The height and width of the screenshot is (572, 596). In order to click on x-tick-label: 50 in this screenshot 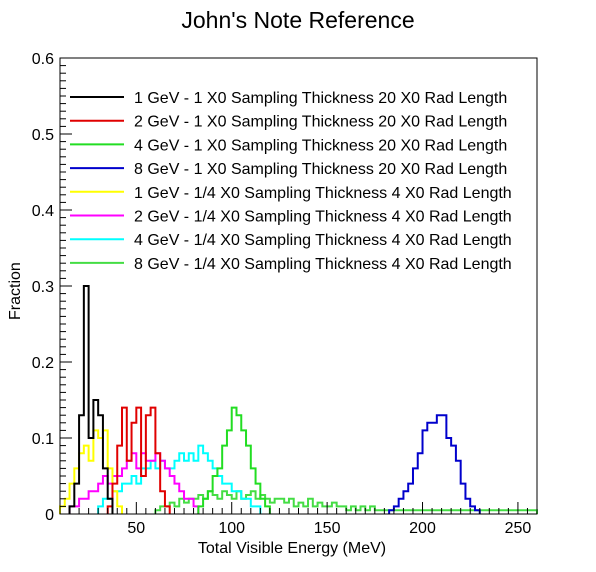, I will do `click(136, 528)`.